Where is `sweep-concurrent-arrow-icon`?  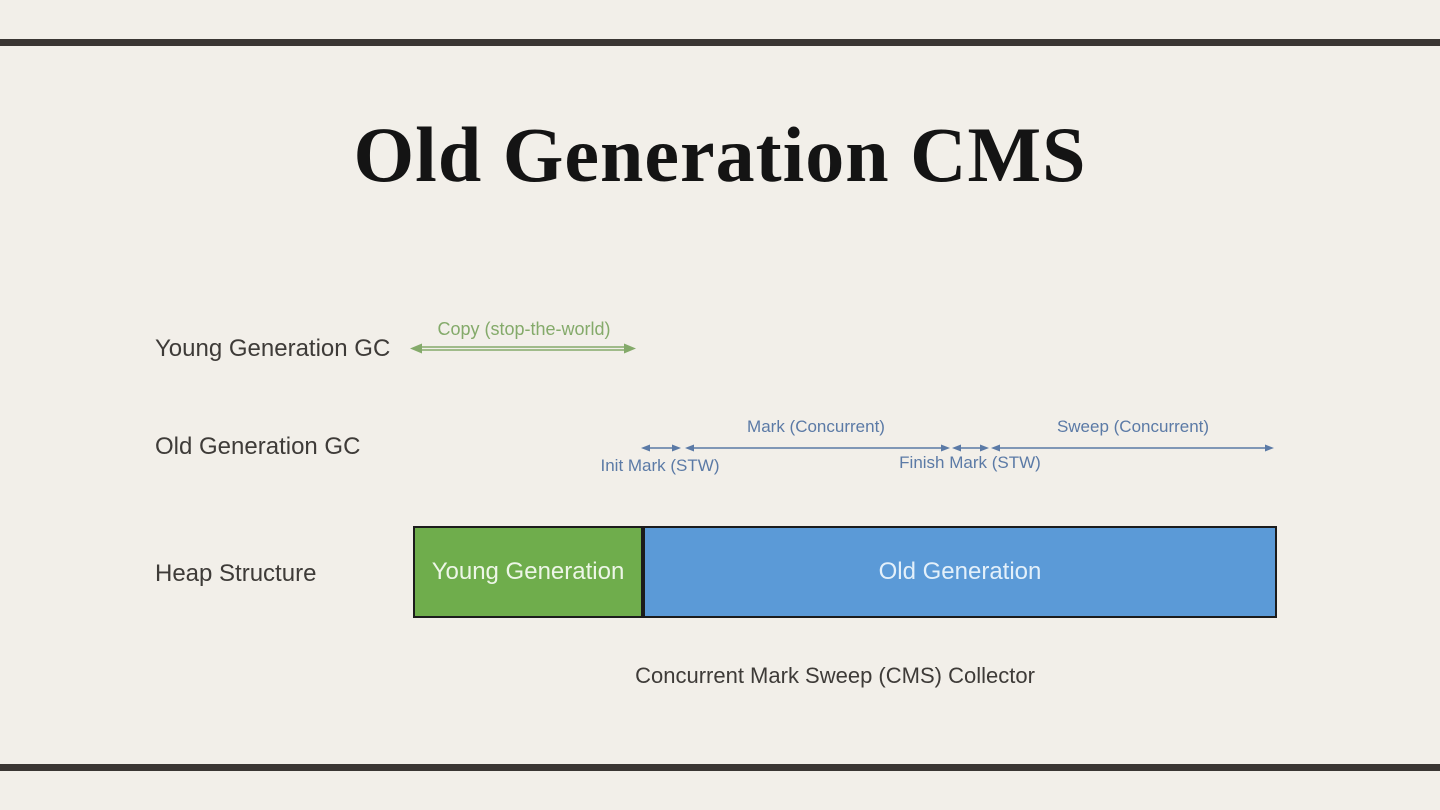 sweep-concurrent-arrow-icon is located at coordinates (1132, 448).